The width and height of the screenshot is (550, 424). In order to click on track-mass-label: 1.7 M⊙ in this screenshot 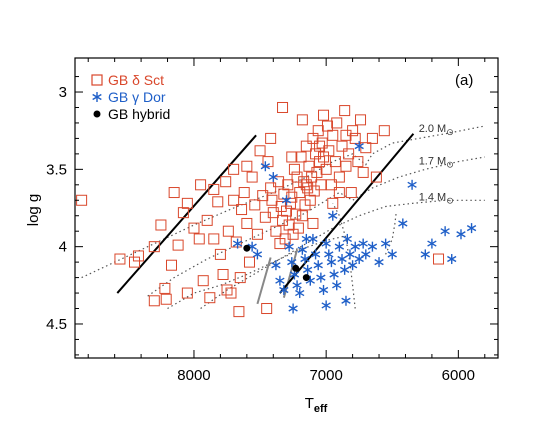, I will do `click(436, 163)`.